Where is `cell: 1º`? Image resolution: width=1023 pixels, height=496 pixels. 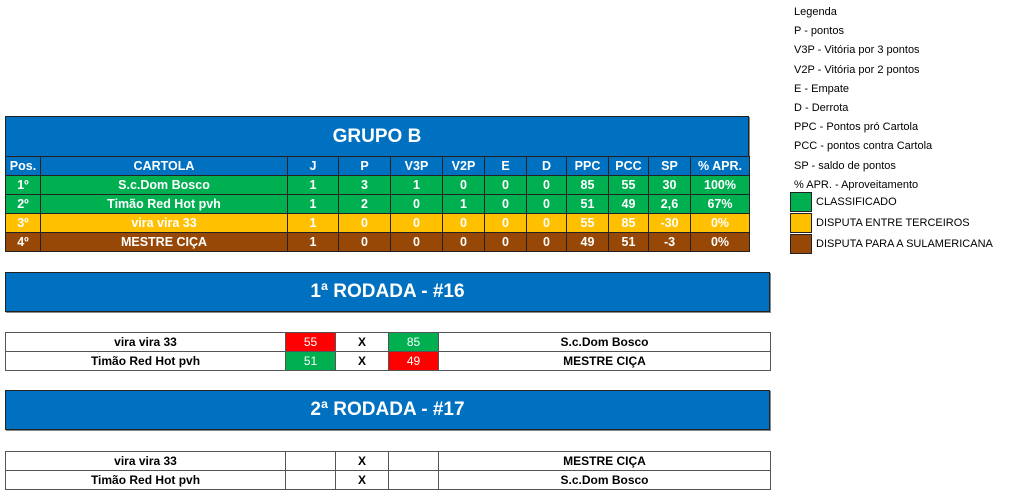
cell: 1º is located at coordinates (23, 185).